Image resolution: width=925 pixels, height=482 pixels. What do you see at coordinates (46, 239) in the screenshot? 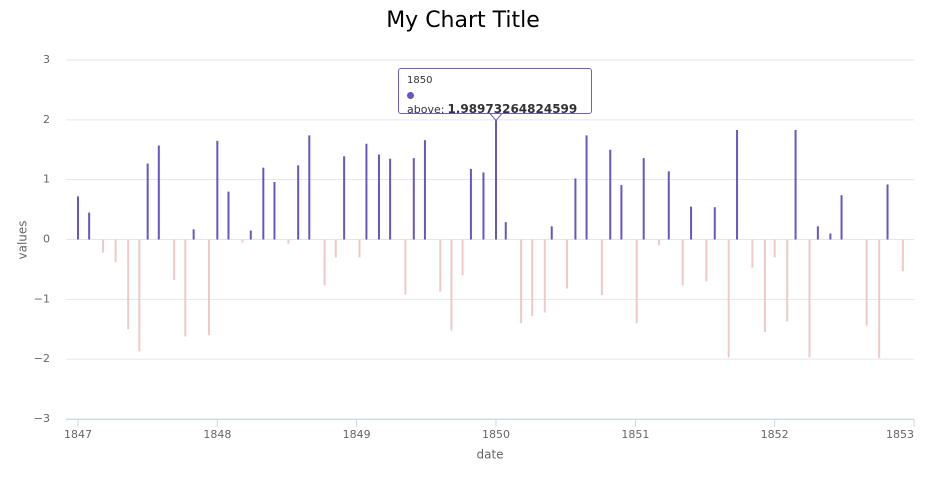
I see `y-tick-label: 0` at bounding box center [46, 239].